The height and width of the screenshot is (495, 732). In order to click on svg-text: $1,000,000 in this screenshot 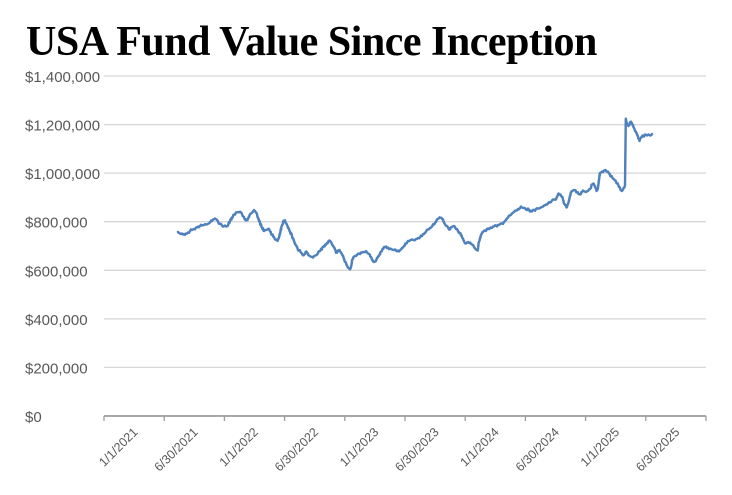, I will do `click(62, 174)`.